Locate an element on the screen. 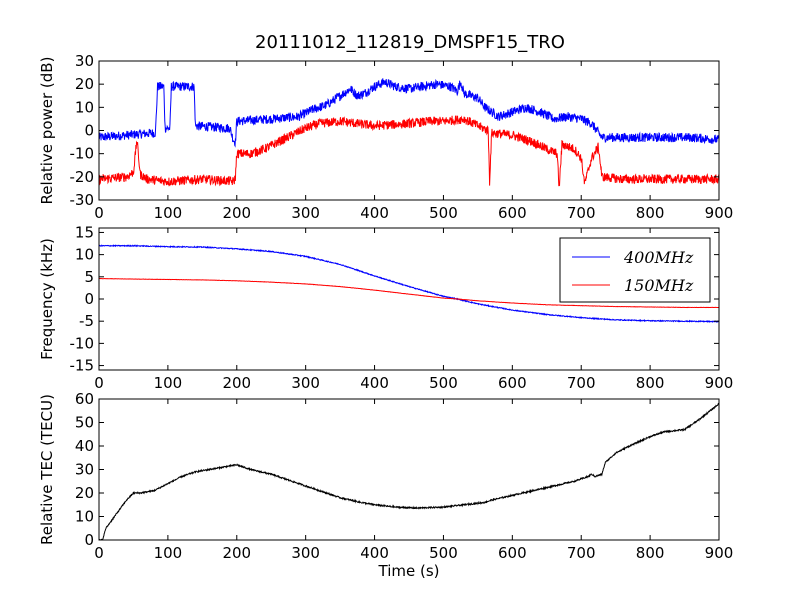 The height and width of the screenshot is (600, 800). y-tick-label: 5 is located at coordinates (89, 277).